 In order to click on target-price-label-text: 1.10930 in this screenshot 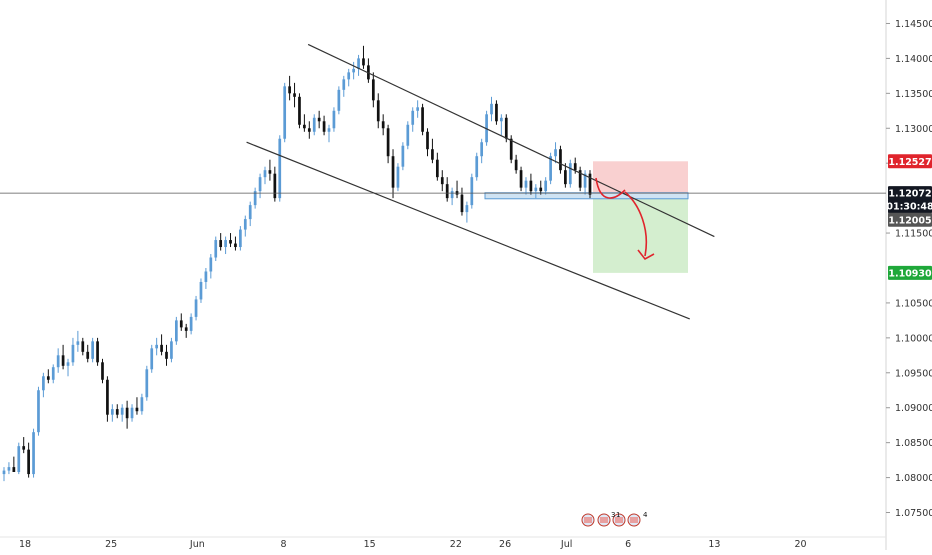, I will do `click(910, 273)`.